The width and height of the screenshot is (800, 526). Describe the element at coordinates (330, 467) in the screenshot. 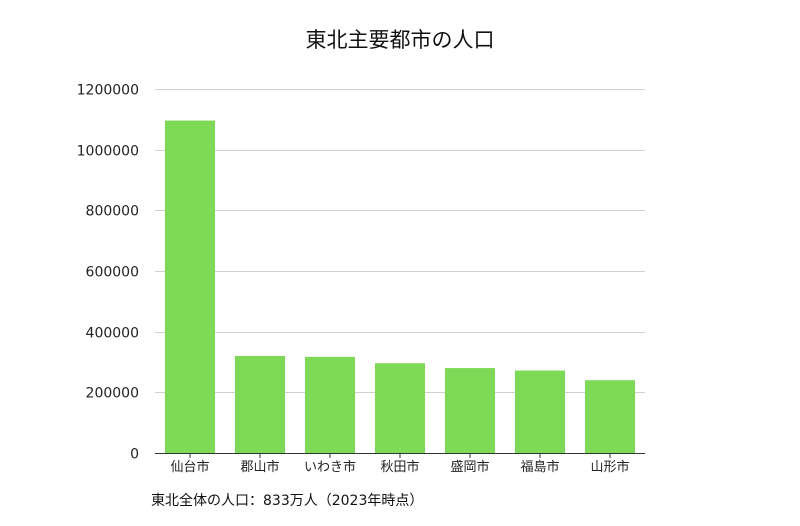

I see `x-tick-label: いわき市` at that location.